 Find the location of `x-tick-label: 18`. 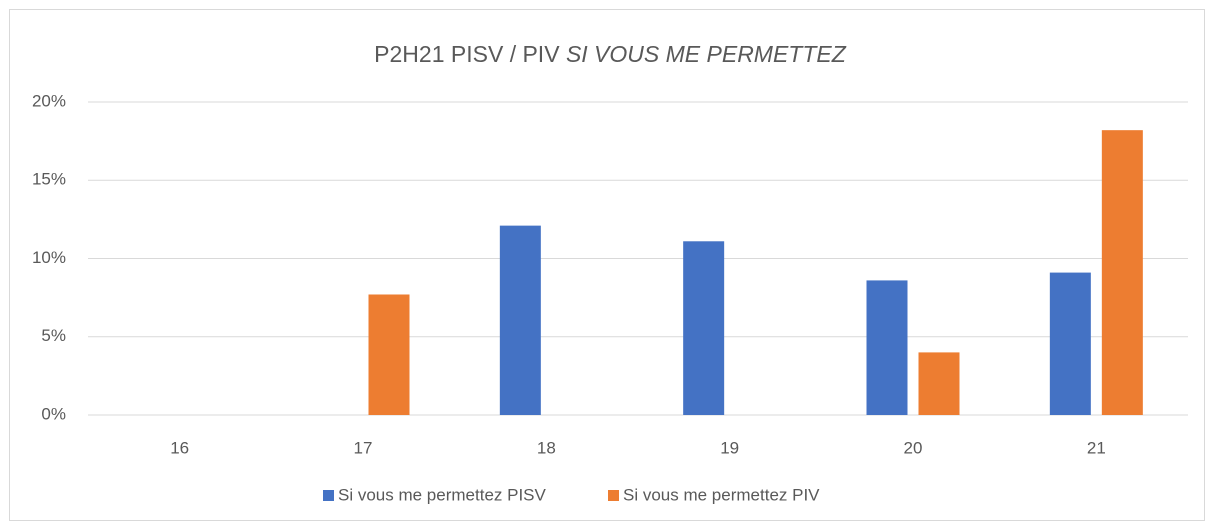

x-tick-label: 18 is located at coordinates (546, 447).